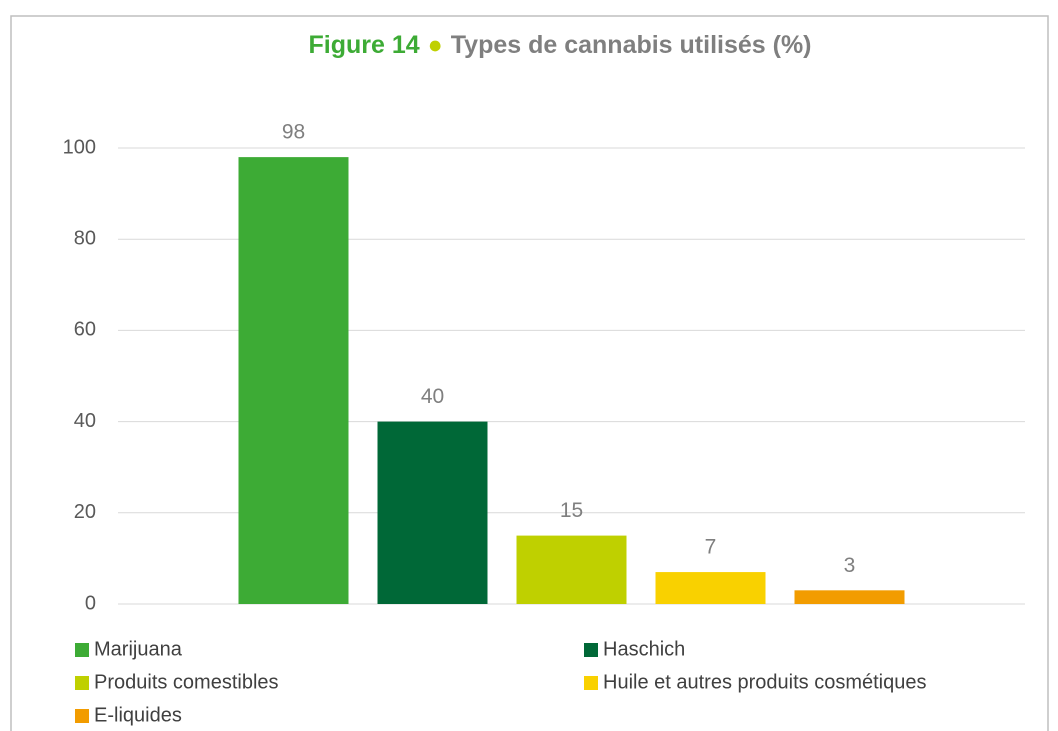  What do you see at coordinates (631, 45) in the screenshot?
I see `chart-title: Types de cannabis utilisés (%)` at bounding box center [631, 45].